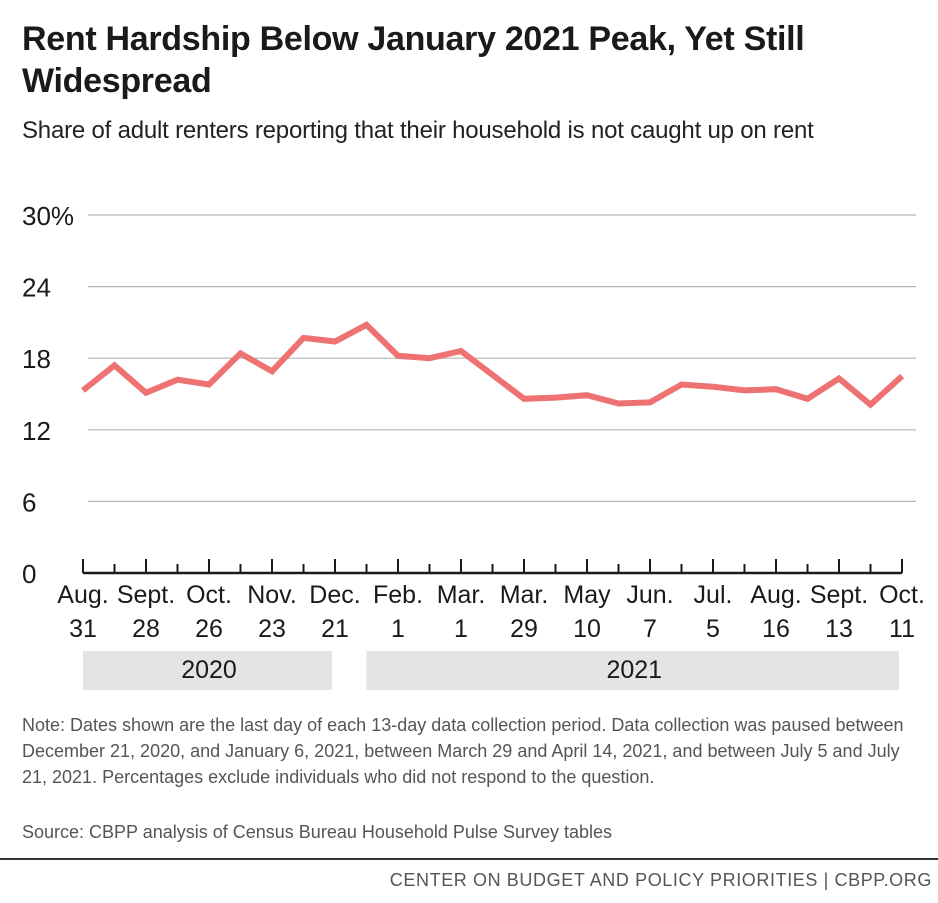 The height and width of the screenshot is (903, 938). I want to click on x-tick-label: 10, so click(587, 629).